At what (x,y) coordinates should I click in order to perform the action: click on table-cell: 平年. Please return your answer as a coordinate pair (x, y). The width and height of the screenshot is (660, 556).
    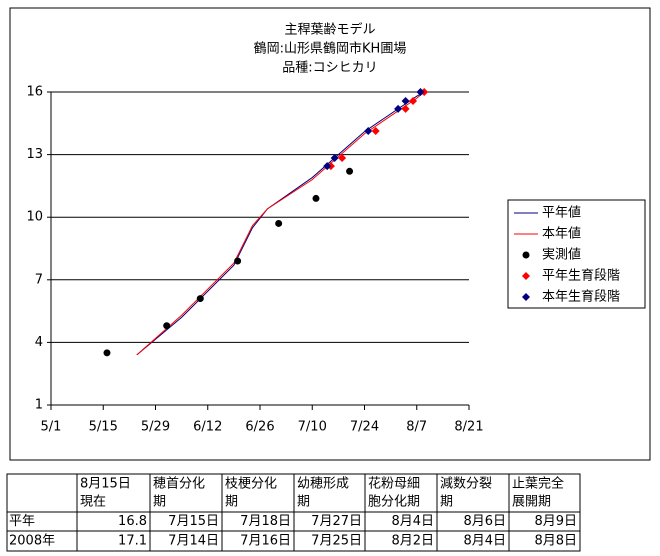
    Looking at the image, I should click on (22, 521).